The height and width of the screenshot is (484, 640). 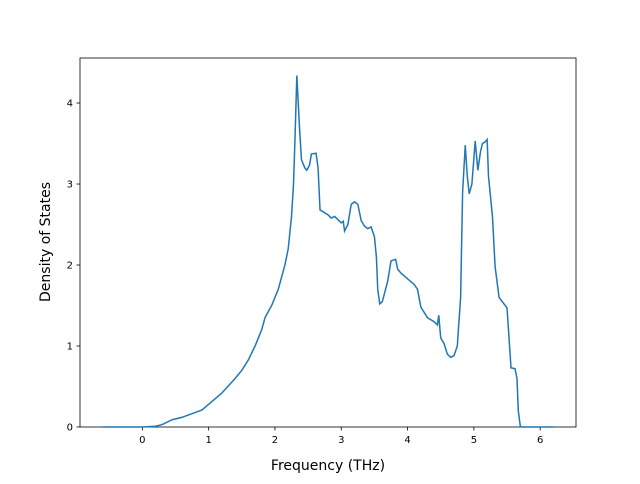 What do you see at coordinates (70, 266) in the screenshot?
I see `y-tick-label: 2` at bounding box center [70, 266].